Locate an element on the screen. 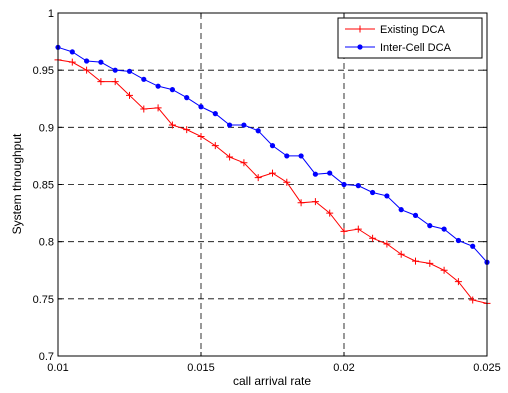  y-tick-label: 1 is located at coordinates (51, 14).